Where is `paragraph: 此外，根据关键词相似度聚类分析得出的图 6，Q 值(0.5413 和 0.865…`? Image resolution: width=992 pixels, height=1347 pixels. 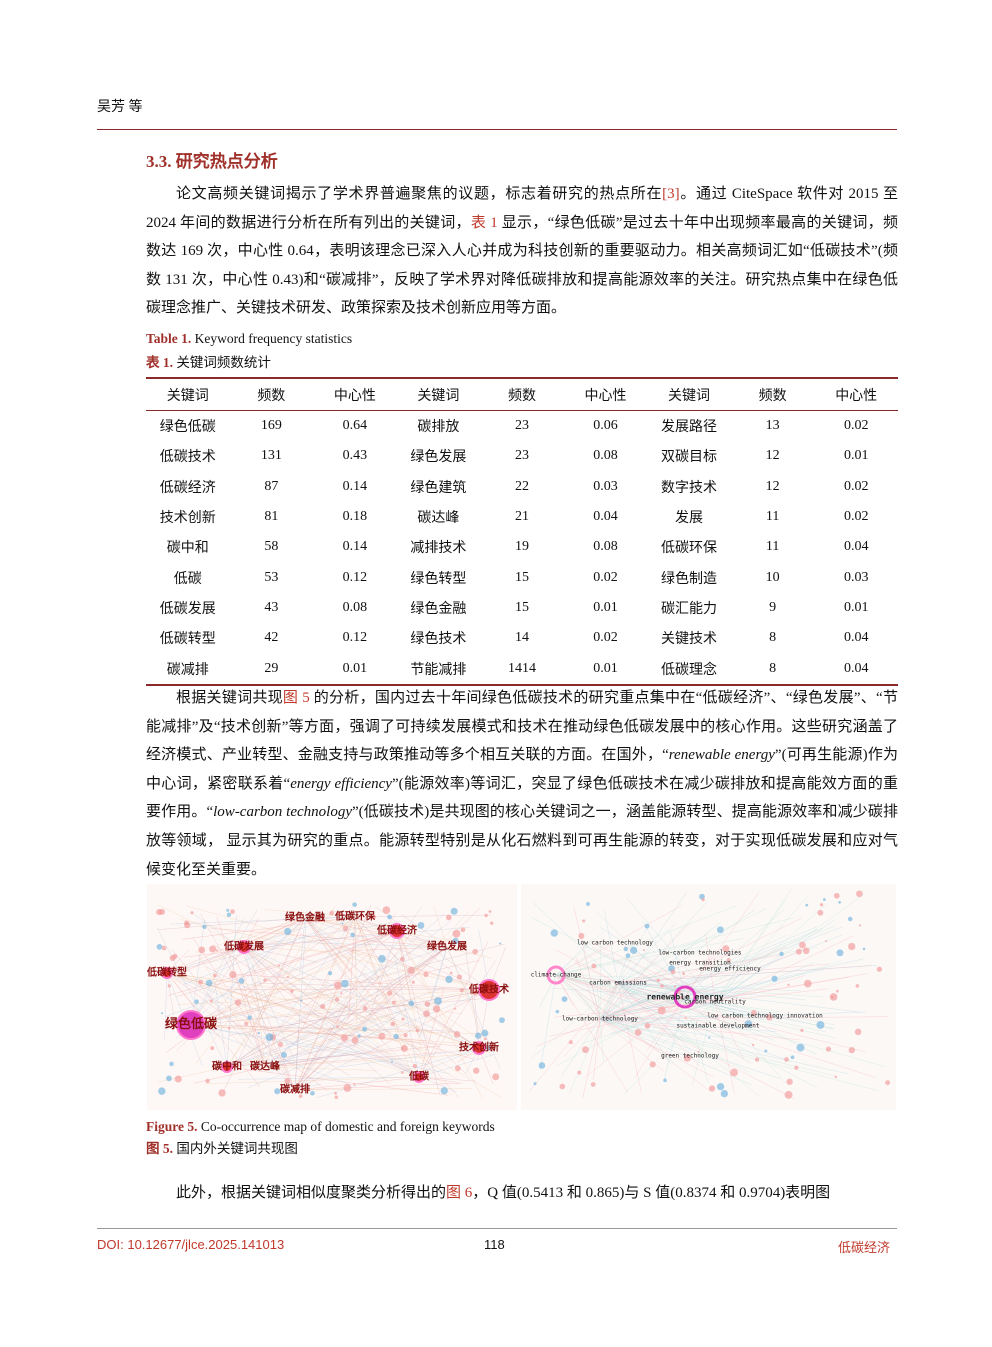
paragraph: 此外，根据关键词相似度聚类分析得出的图 6，Q 值(0.5413 和 0.865… is located at coordinates (522, 1193).